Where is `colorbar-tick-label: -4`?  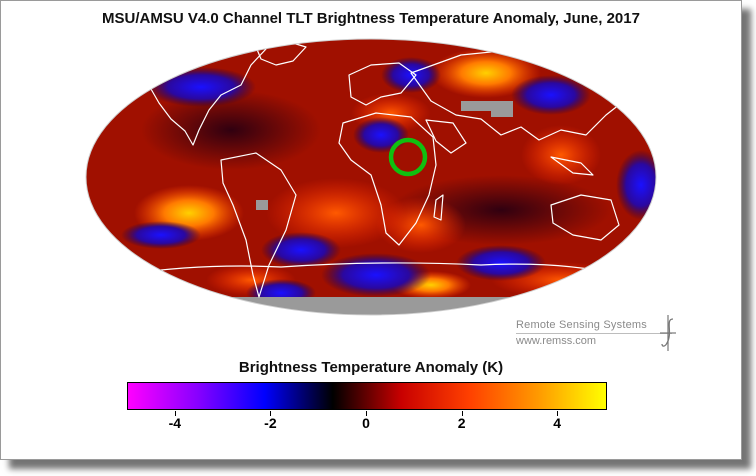
colorbar-tick-label: -4 is located at coordinates (175, 423).